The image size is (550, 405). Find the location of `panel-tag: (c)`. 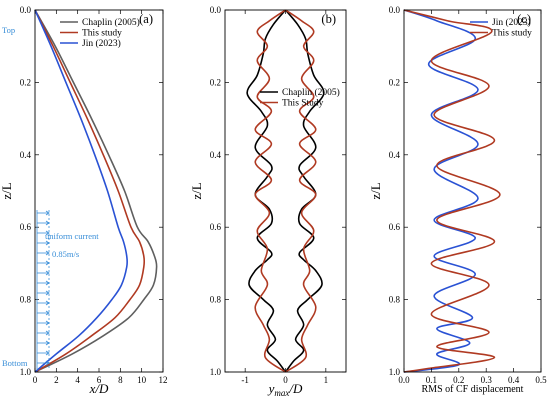

panel-tag: (c) is located at coordinates (524, 19).